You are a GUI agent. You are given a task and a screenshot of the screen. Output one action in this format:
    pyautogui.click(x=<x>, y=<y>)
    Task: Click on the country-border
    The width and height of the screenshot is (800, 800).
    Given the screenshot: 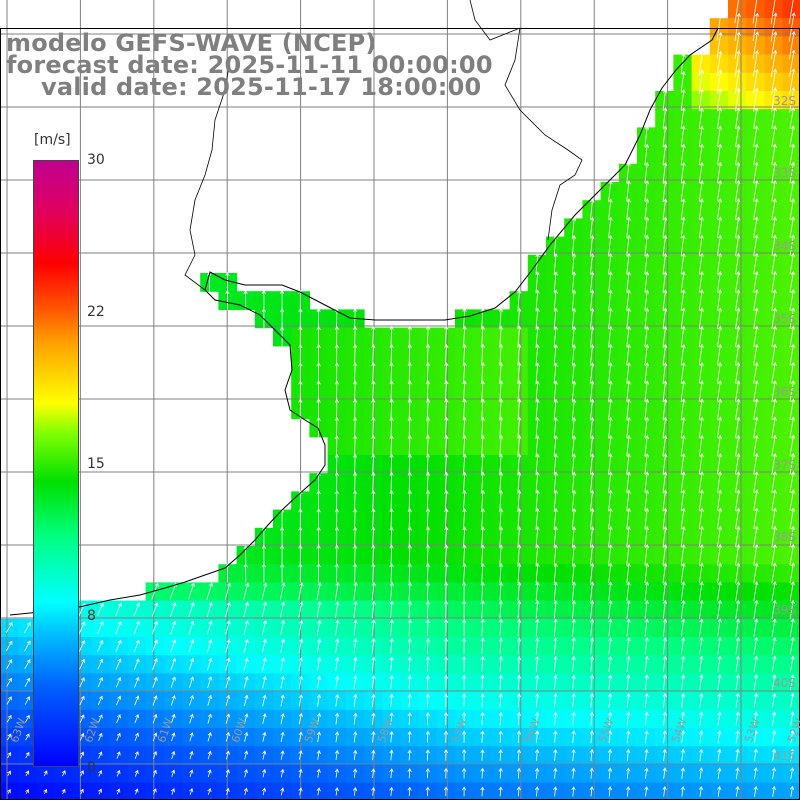 What is the action you would take?
    pyautogui.click(x=495, y=20)
    